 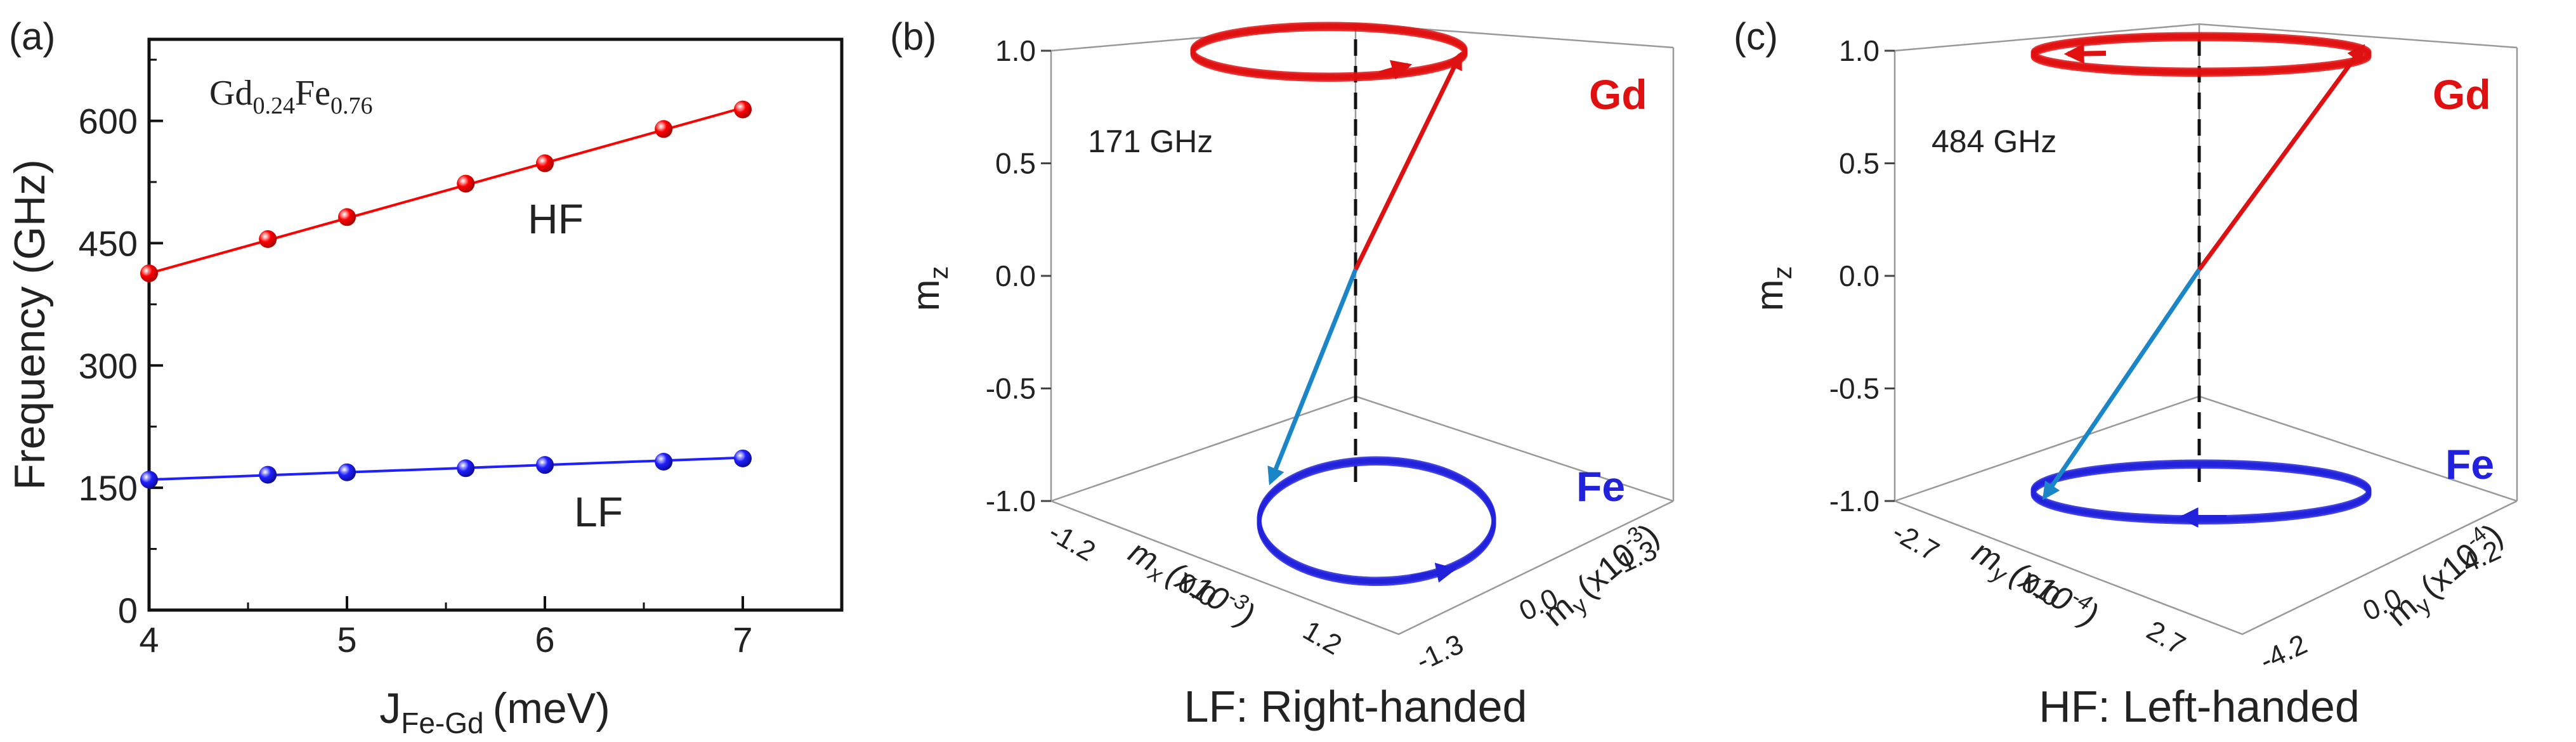 I want to click on y-tick-label: 0, so click(x=128, y=610).